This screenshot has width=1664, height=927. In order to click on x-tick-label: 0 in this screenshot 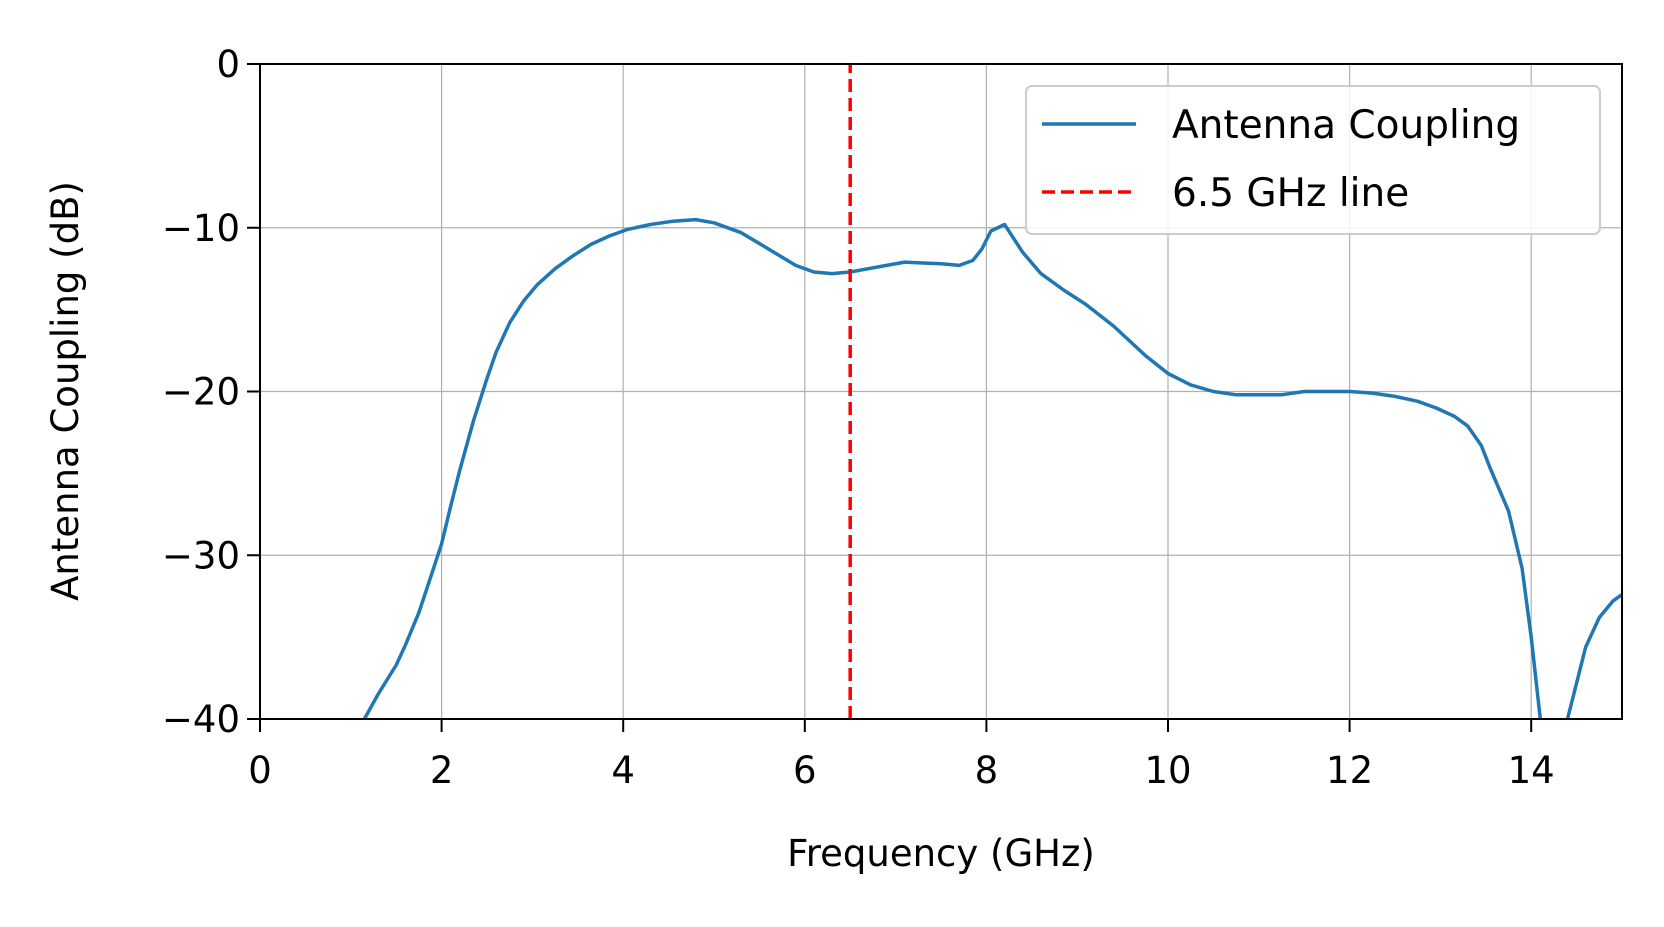, I will do `click(260, 770)`.